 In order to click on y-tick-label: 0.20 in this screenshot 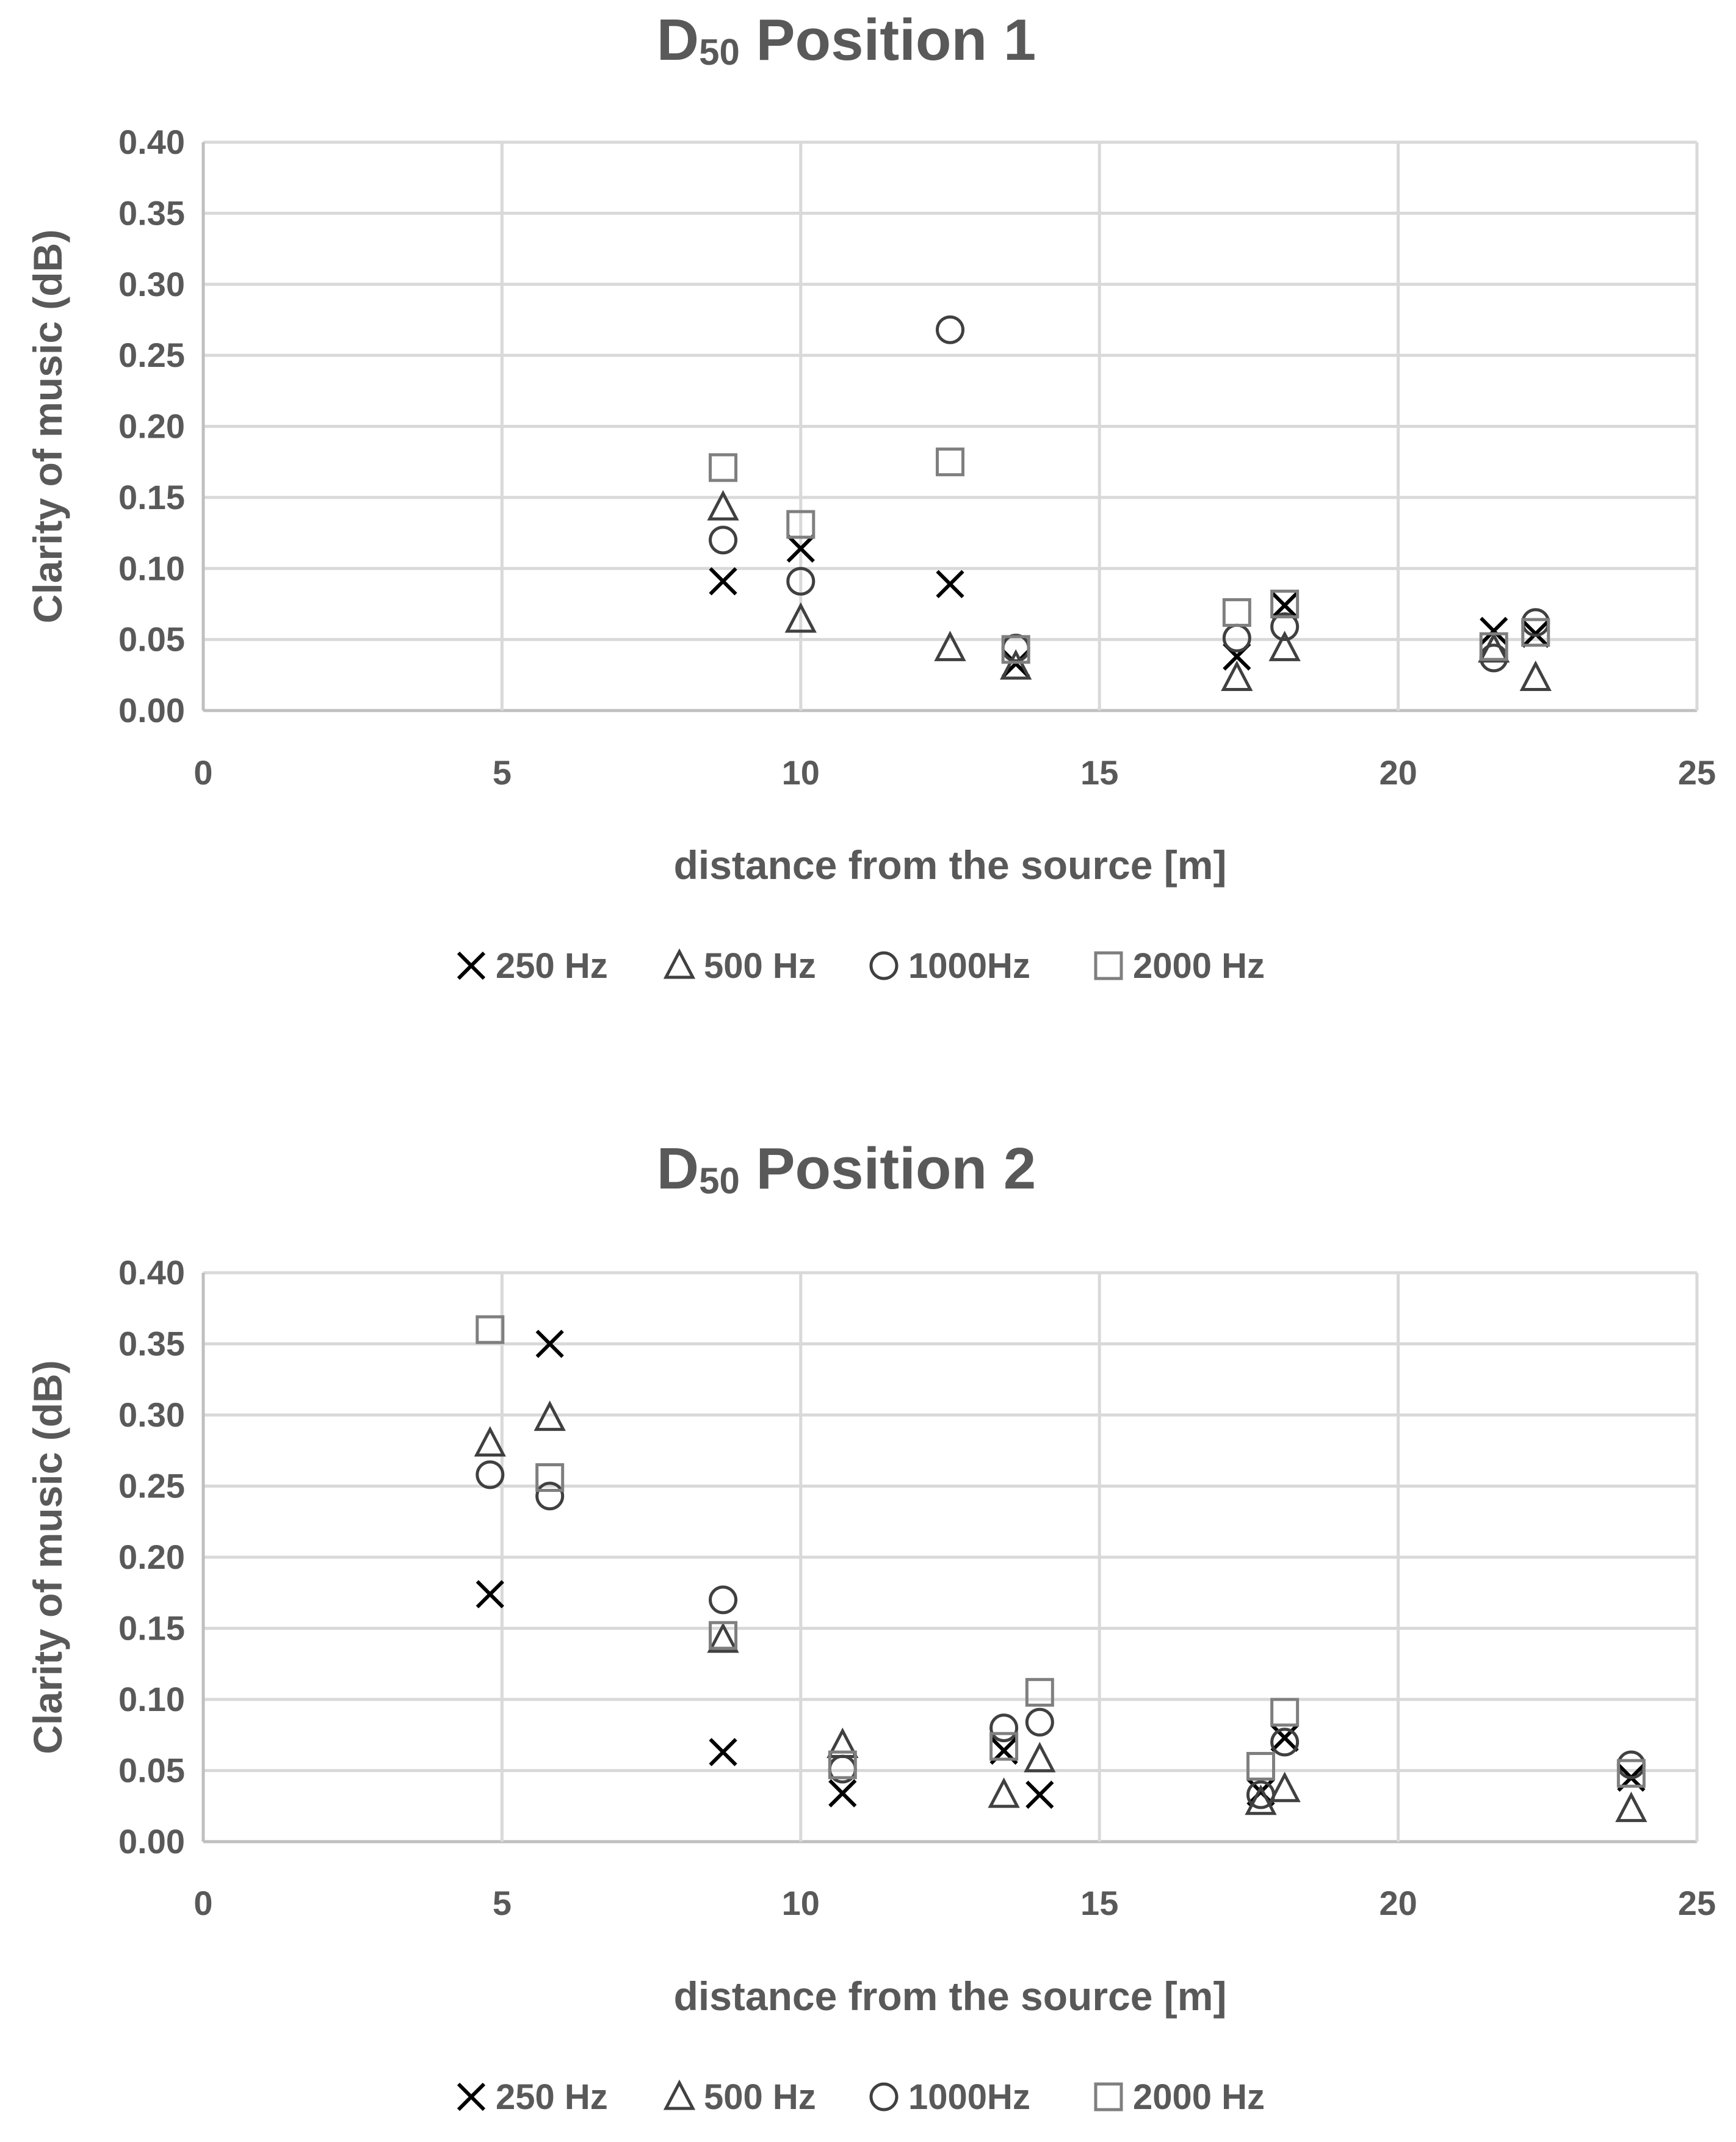, I will do `click(151, 426)`.